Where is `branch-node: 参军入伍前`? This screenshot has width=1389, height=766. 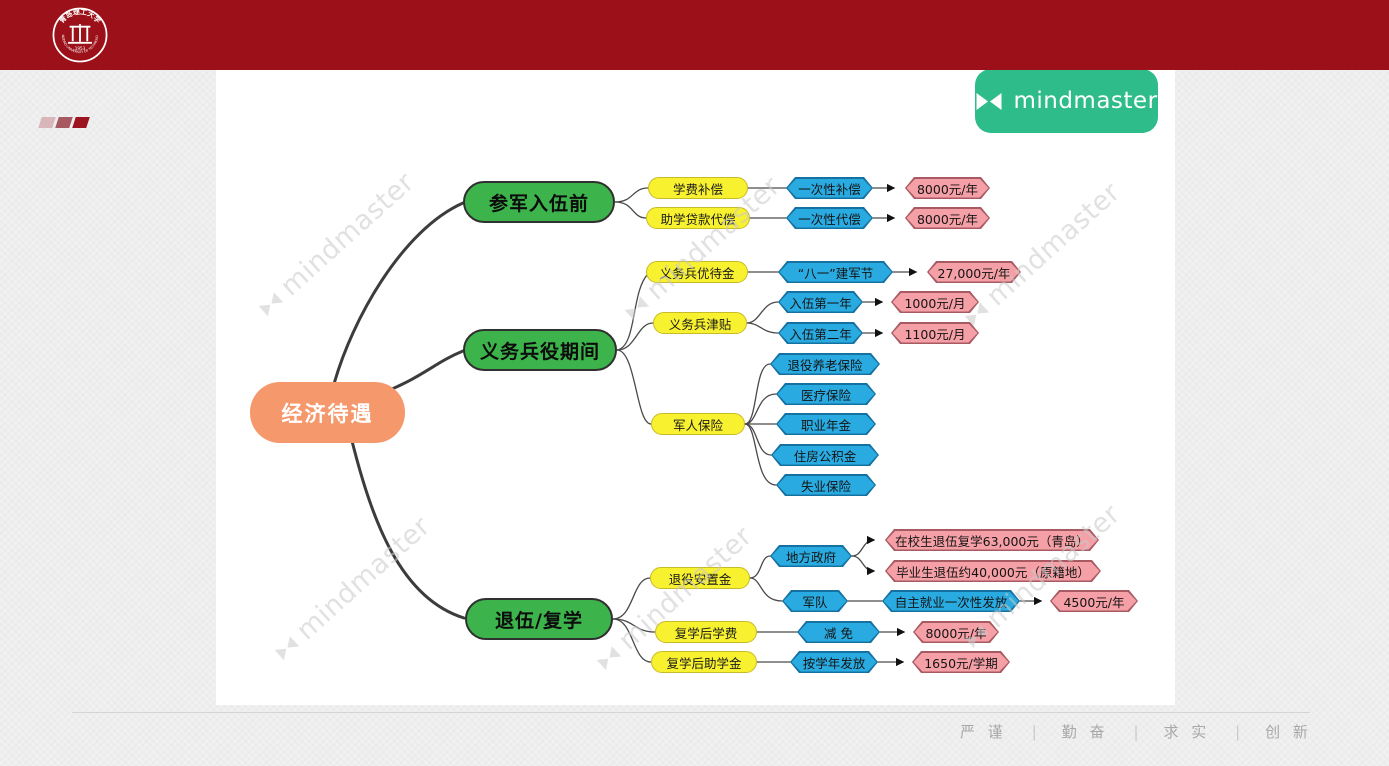 branch-node: 参军入伍前 is located at coordinates (539, 202).